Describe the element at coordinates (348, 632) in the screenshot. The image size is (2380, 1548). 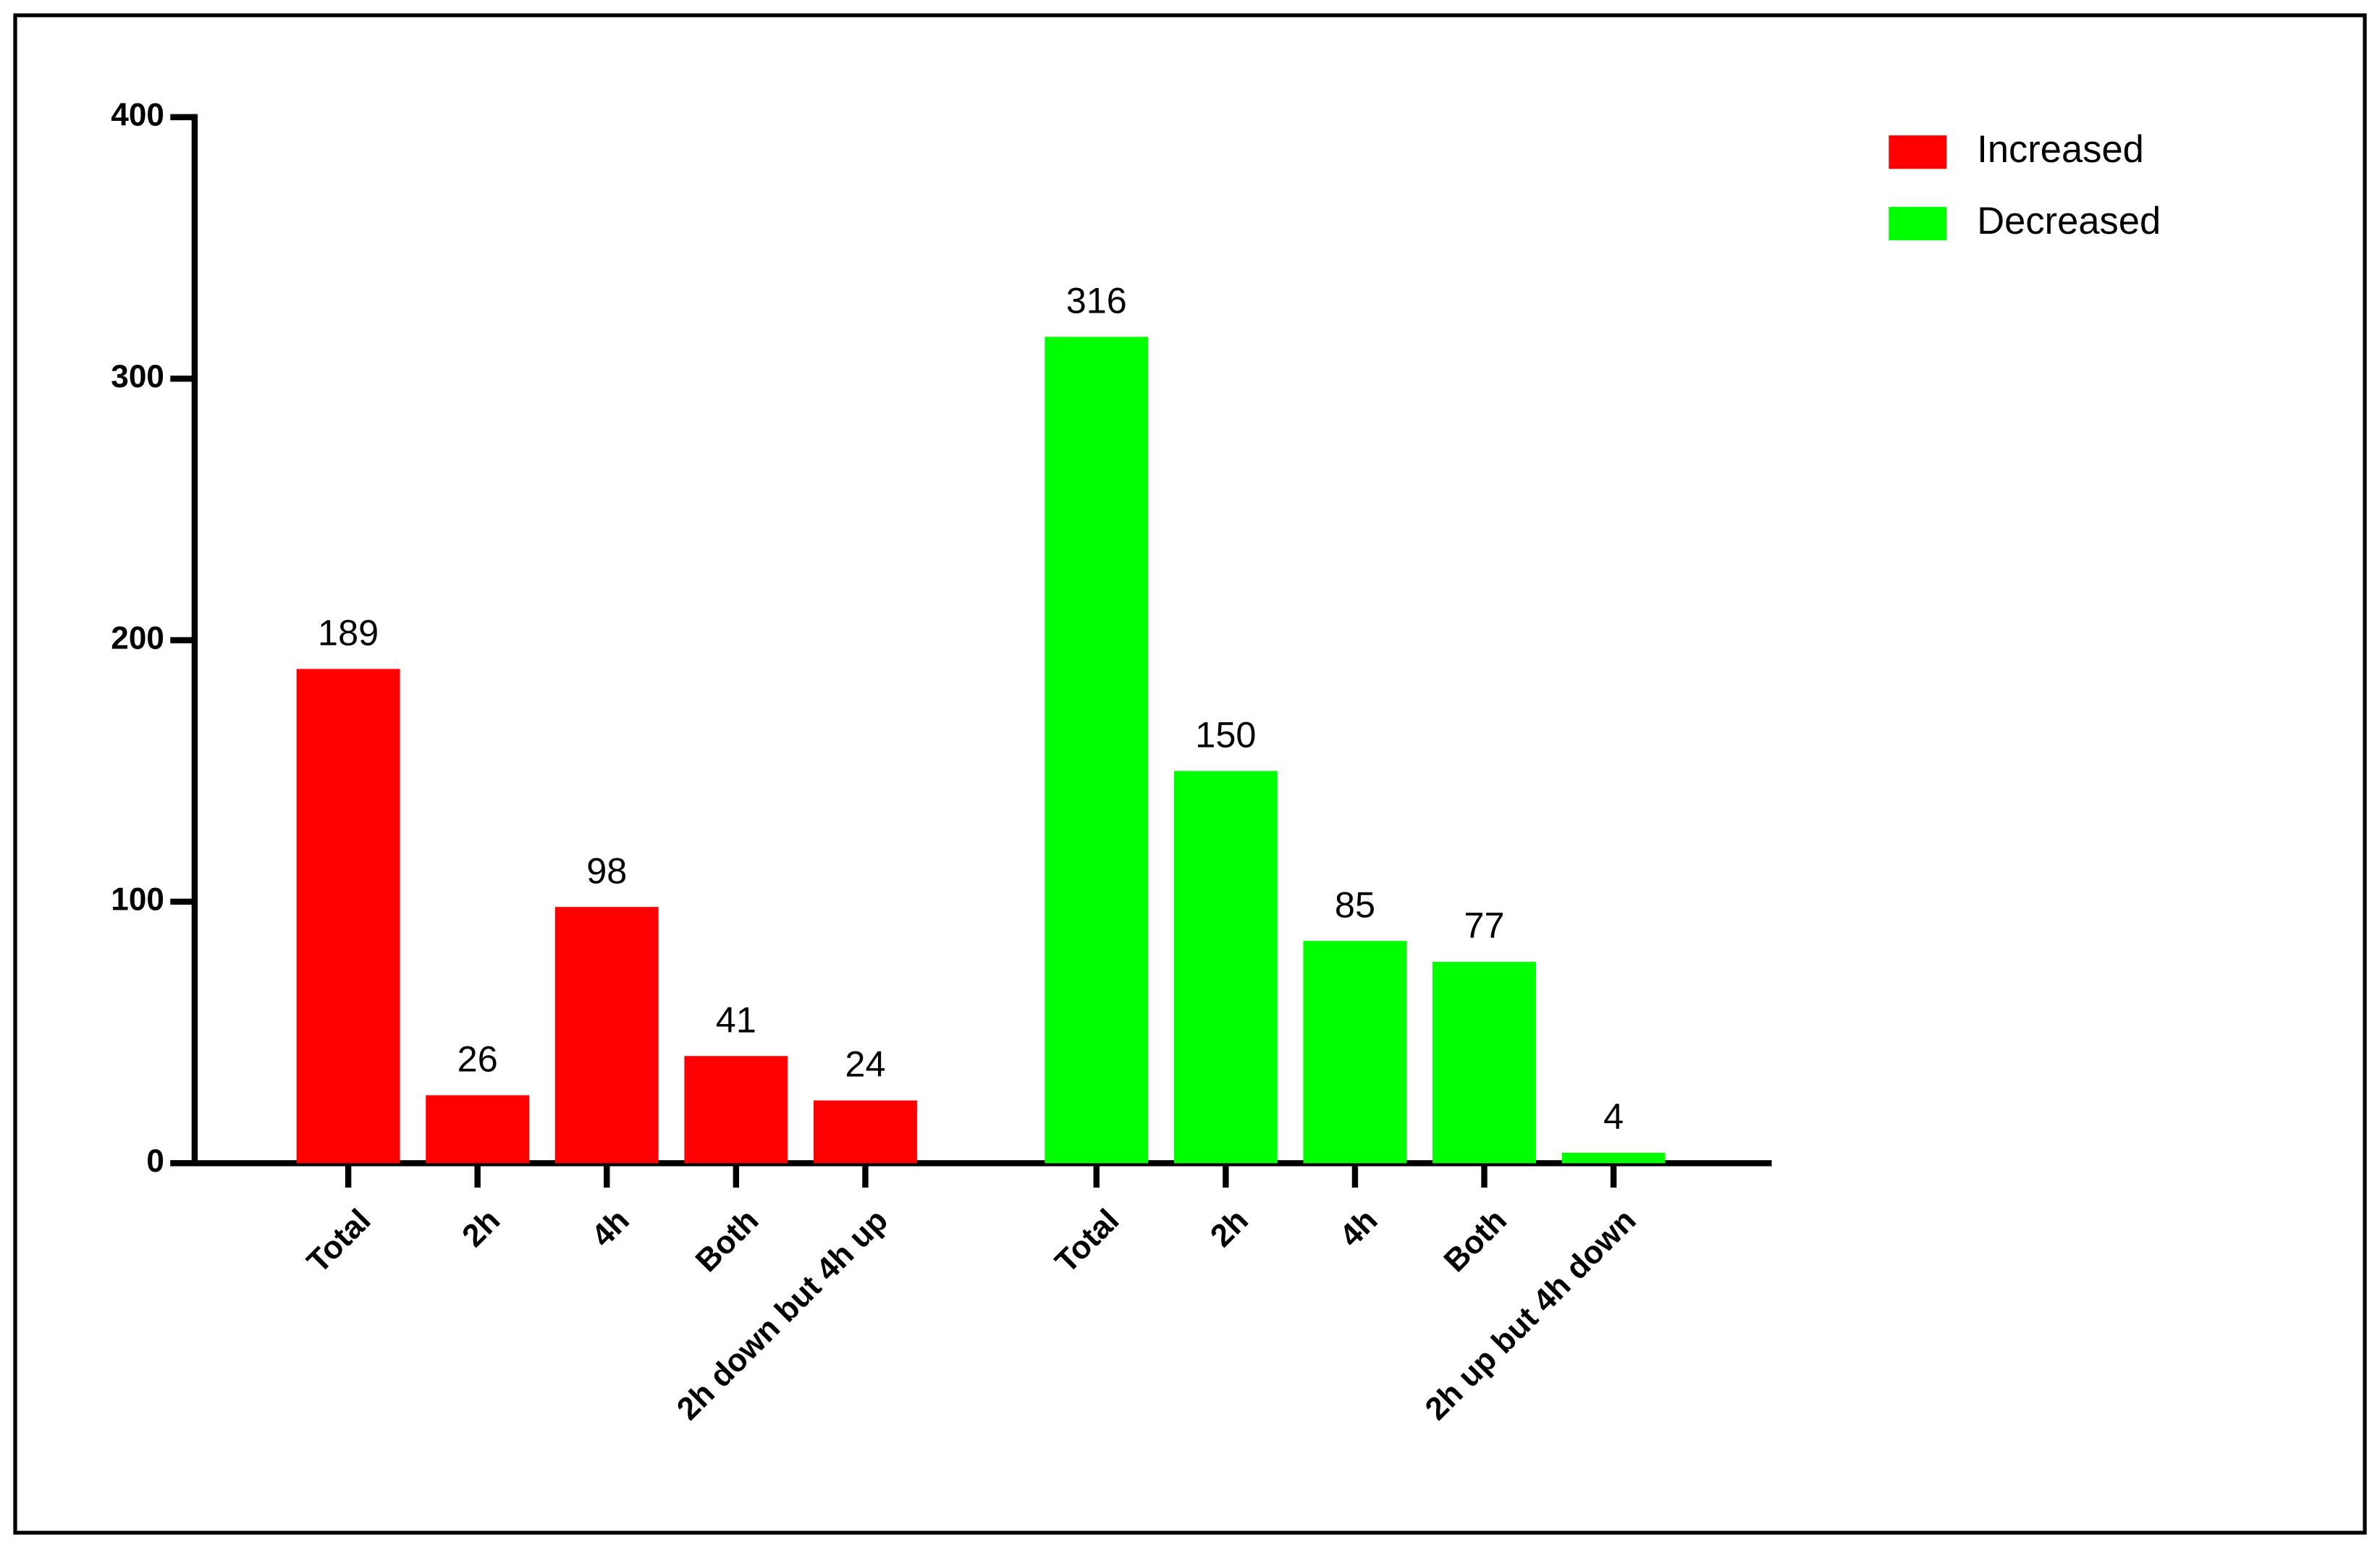
I see `value-label: 189` at that location.